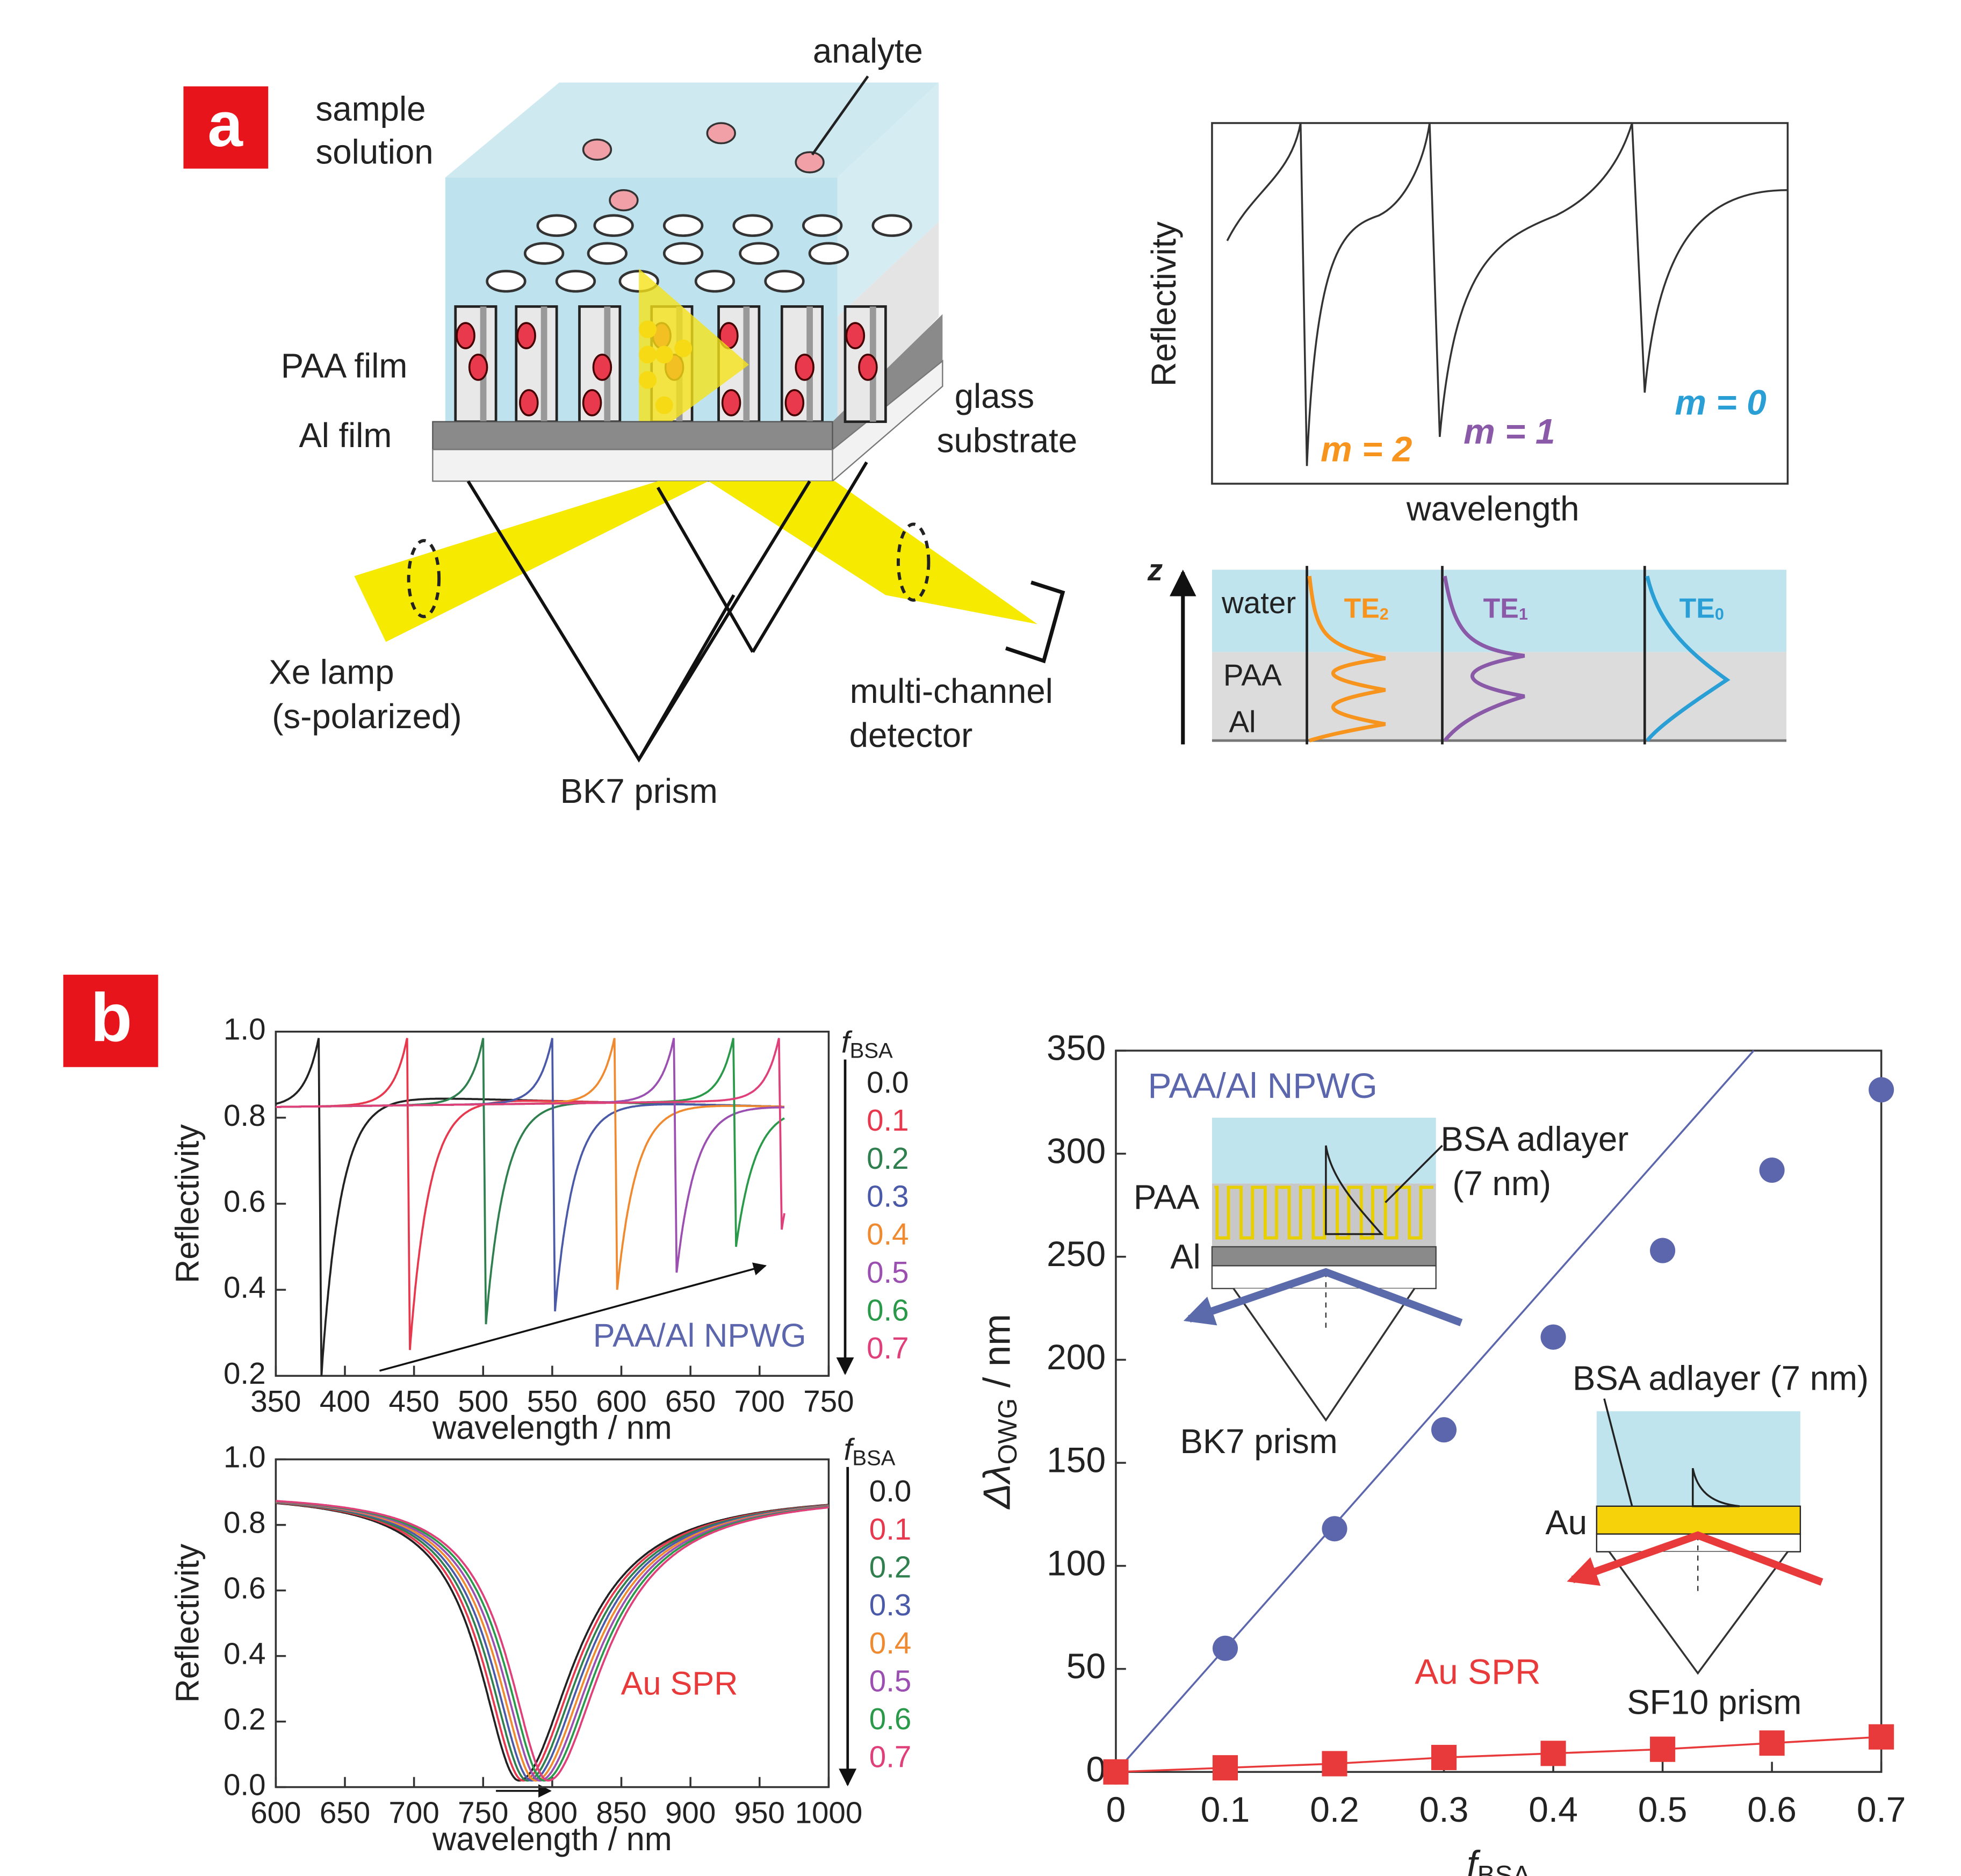 Image resolution: width=1961 pixels, height=1876 pixels. Describe the element at coordinates (1164, 304) in the screenshot. I see `label-reflectivity: Reflectivity` at that location.